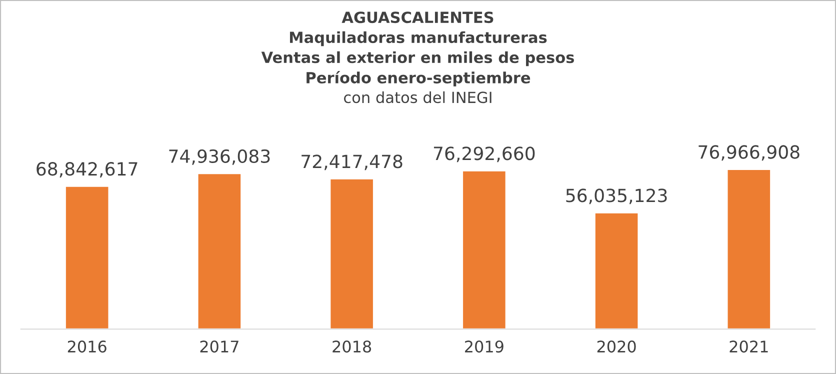  What do you see at coordinates (352, 162) in the screenshot?
I see `data-label: 72,417,478` at bounding box center [352, 162].